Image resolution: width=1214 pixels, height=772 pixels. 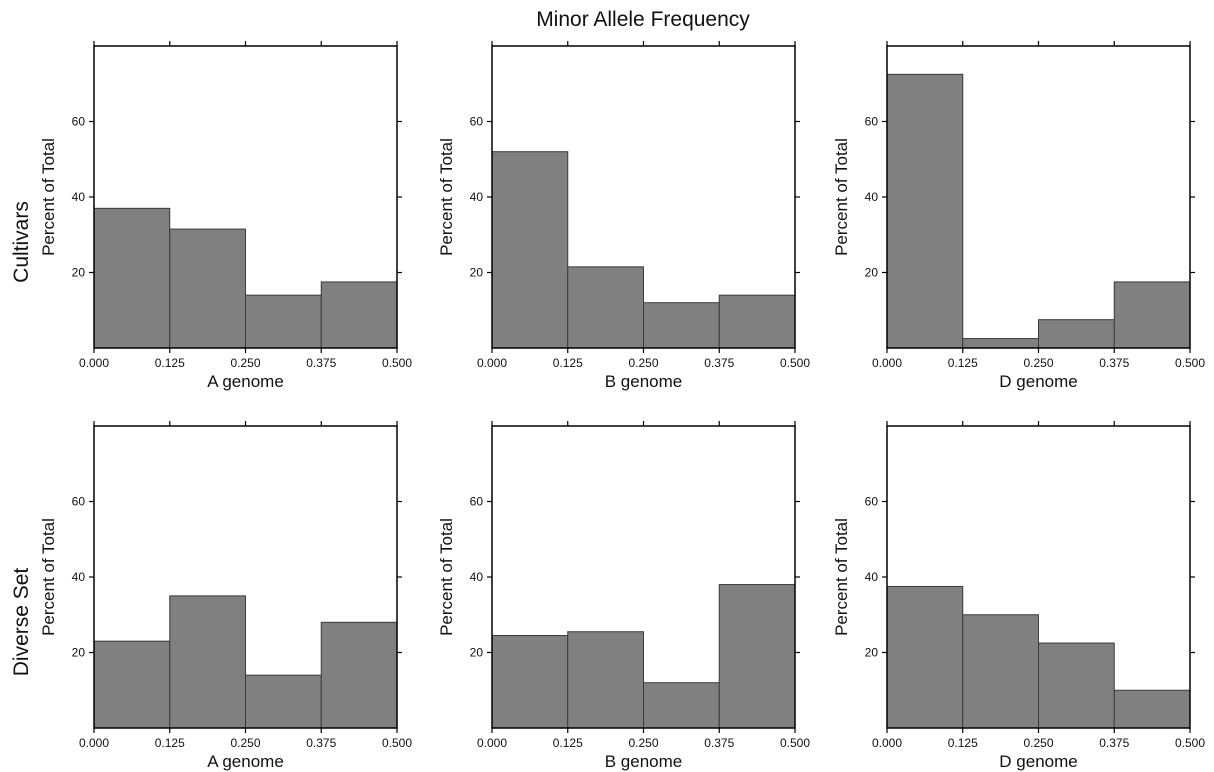 I want to click on figure-title: Minor Allele Frequency, so click(x=643, y=19).